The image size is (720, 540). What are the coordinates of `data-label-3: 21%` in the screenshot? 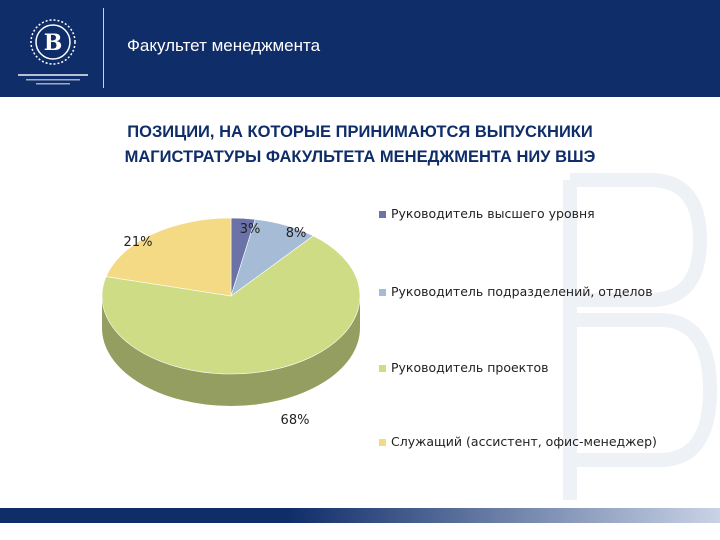 It's located at (138, 242).